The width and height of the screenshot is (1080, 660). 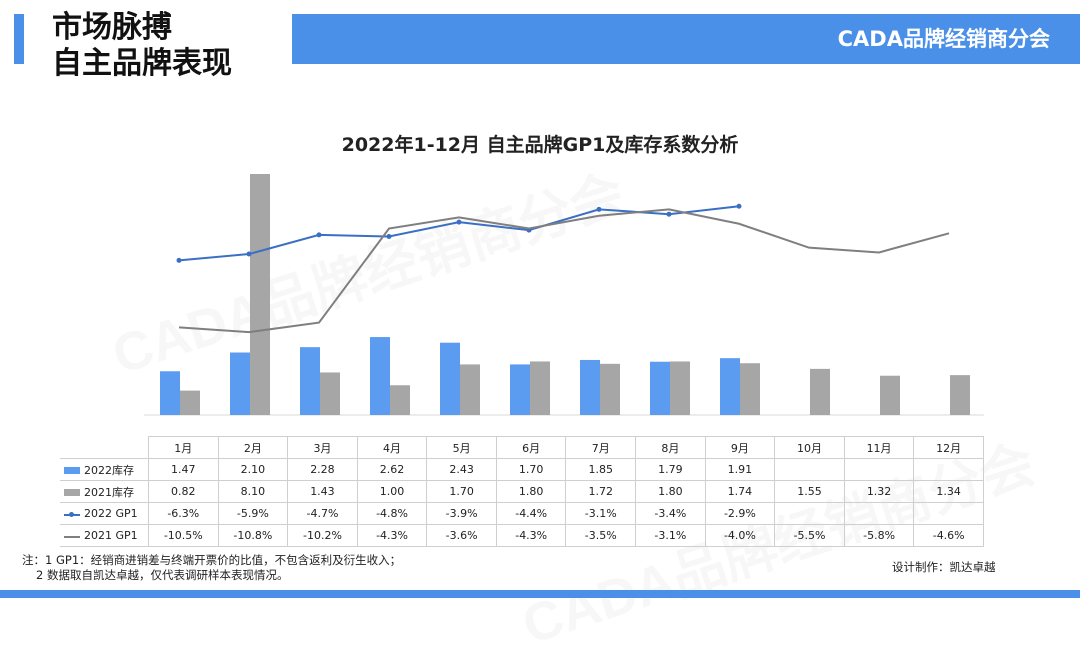 I want to click on table-cell: 1.00, so click(x=392, y=491).